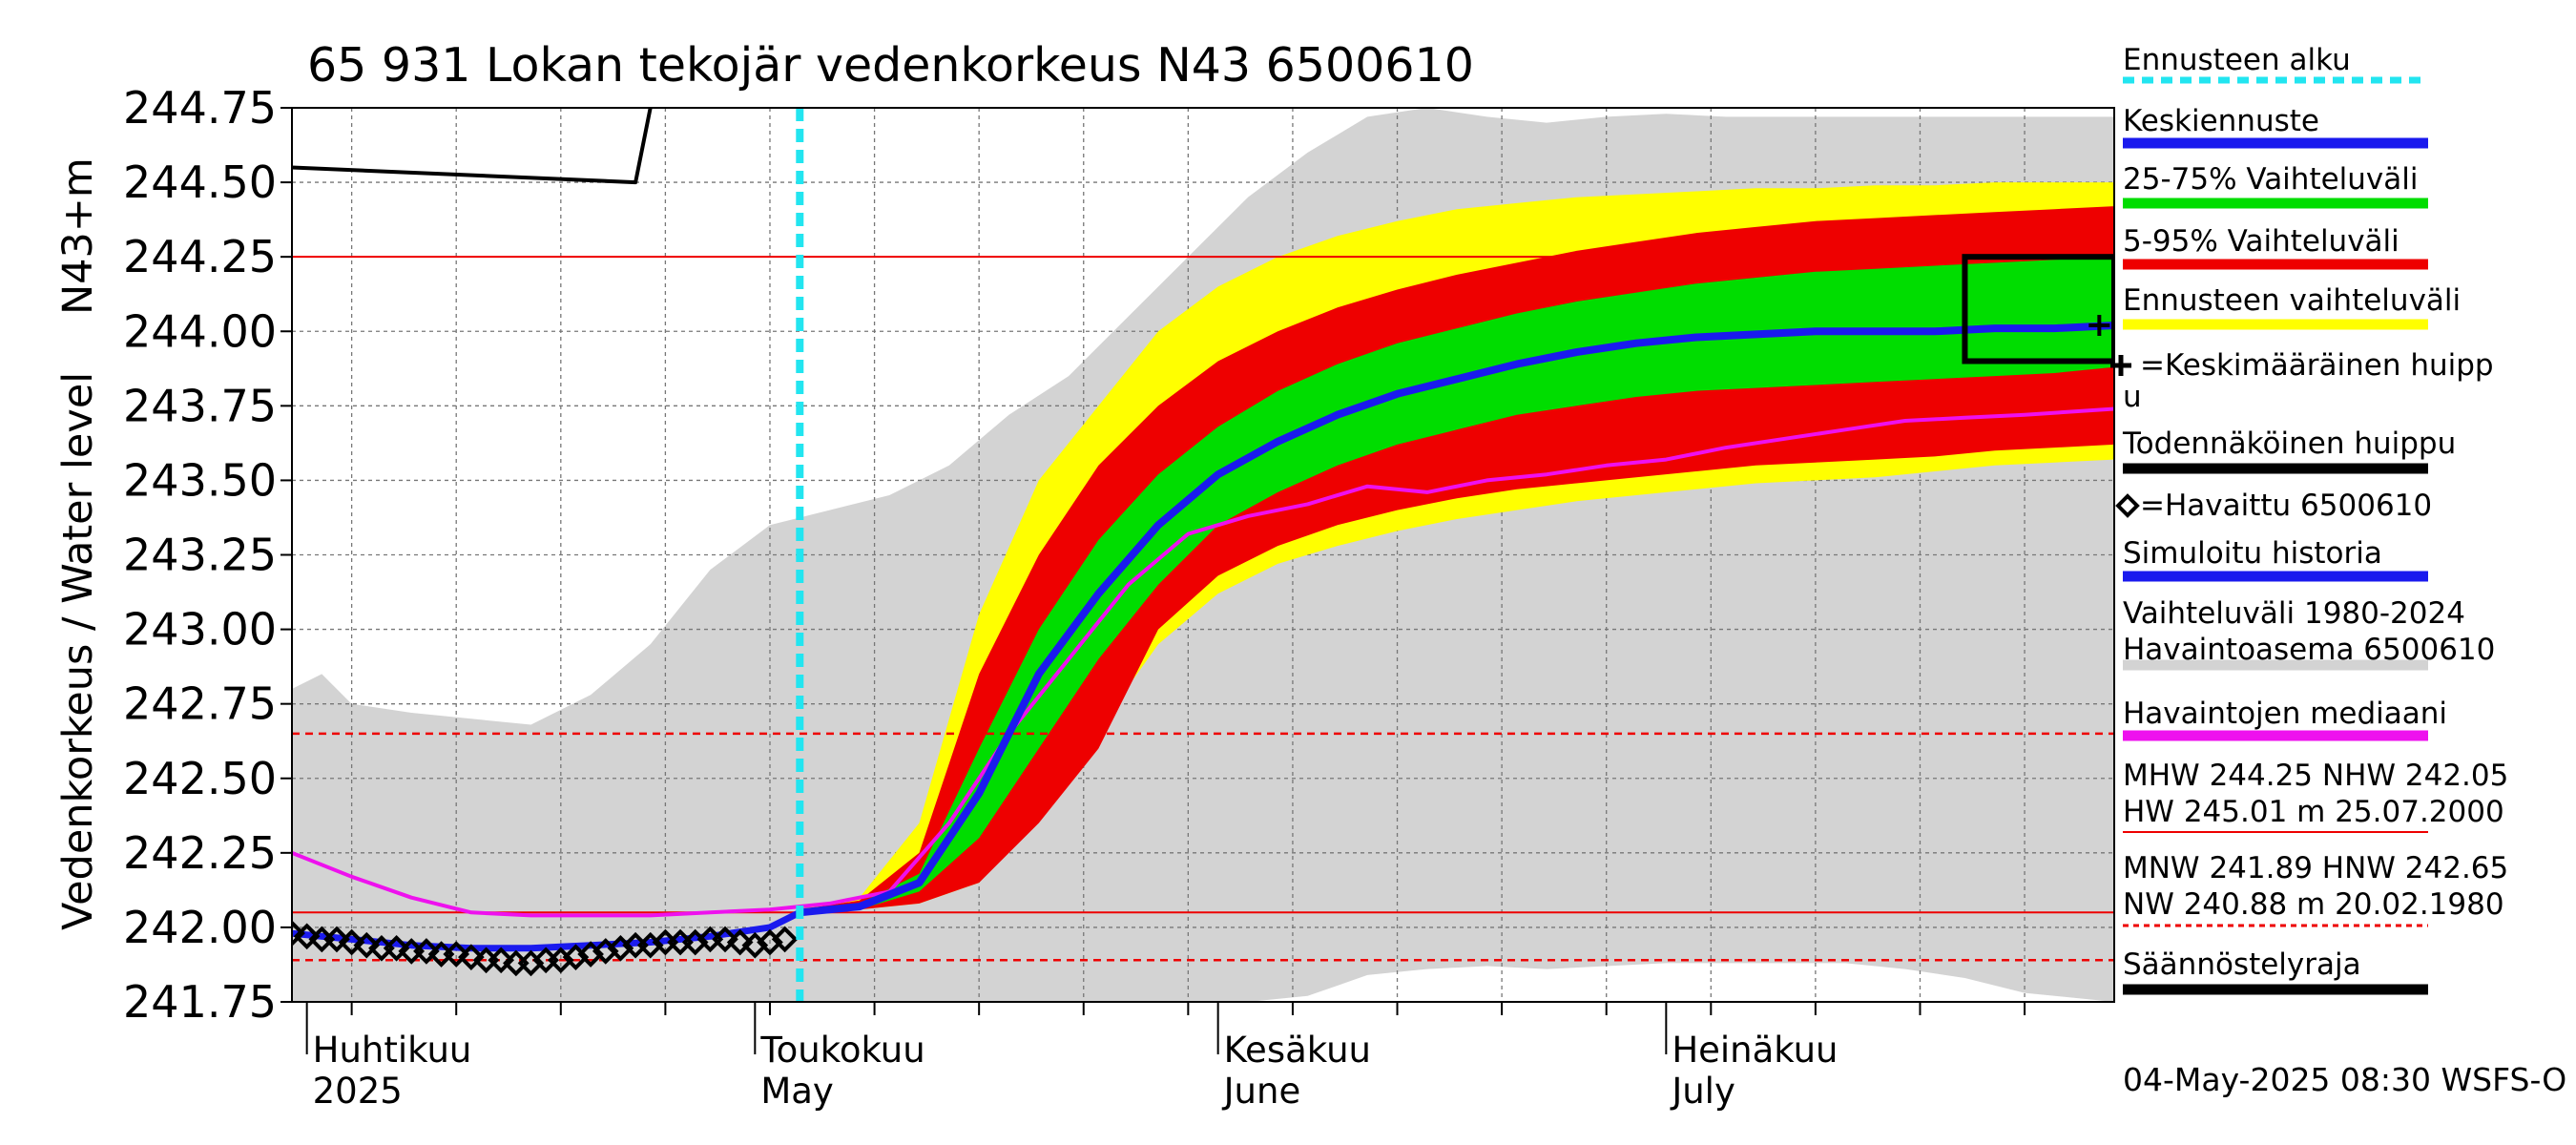 The image size is (2576, 1145). Describe the element at coordinates (2242, 964) in the screenshot. I see `legend-label: Säännöstelyraja` at that location.